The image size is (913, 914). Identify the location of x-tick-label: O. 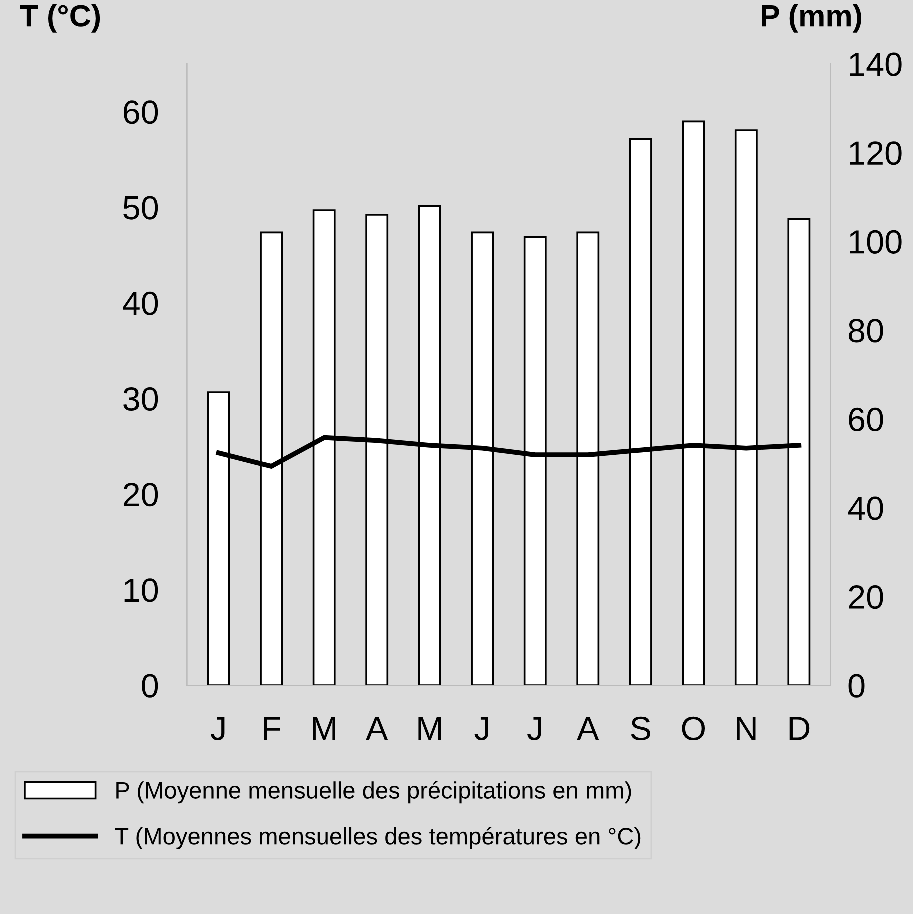
(694, 728).